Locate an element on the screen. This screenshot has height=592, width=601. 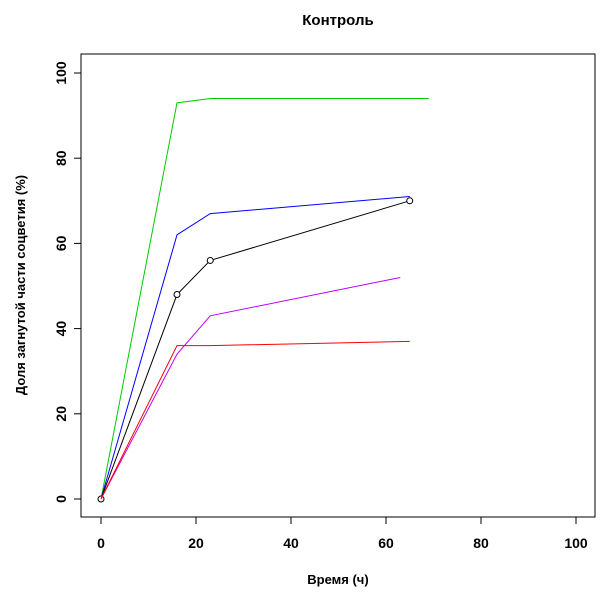
x-tick-label: 40 is located at coordinates (291, 543).